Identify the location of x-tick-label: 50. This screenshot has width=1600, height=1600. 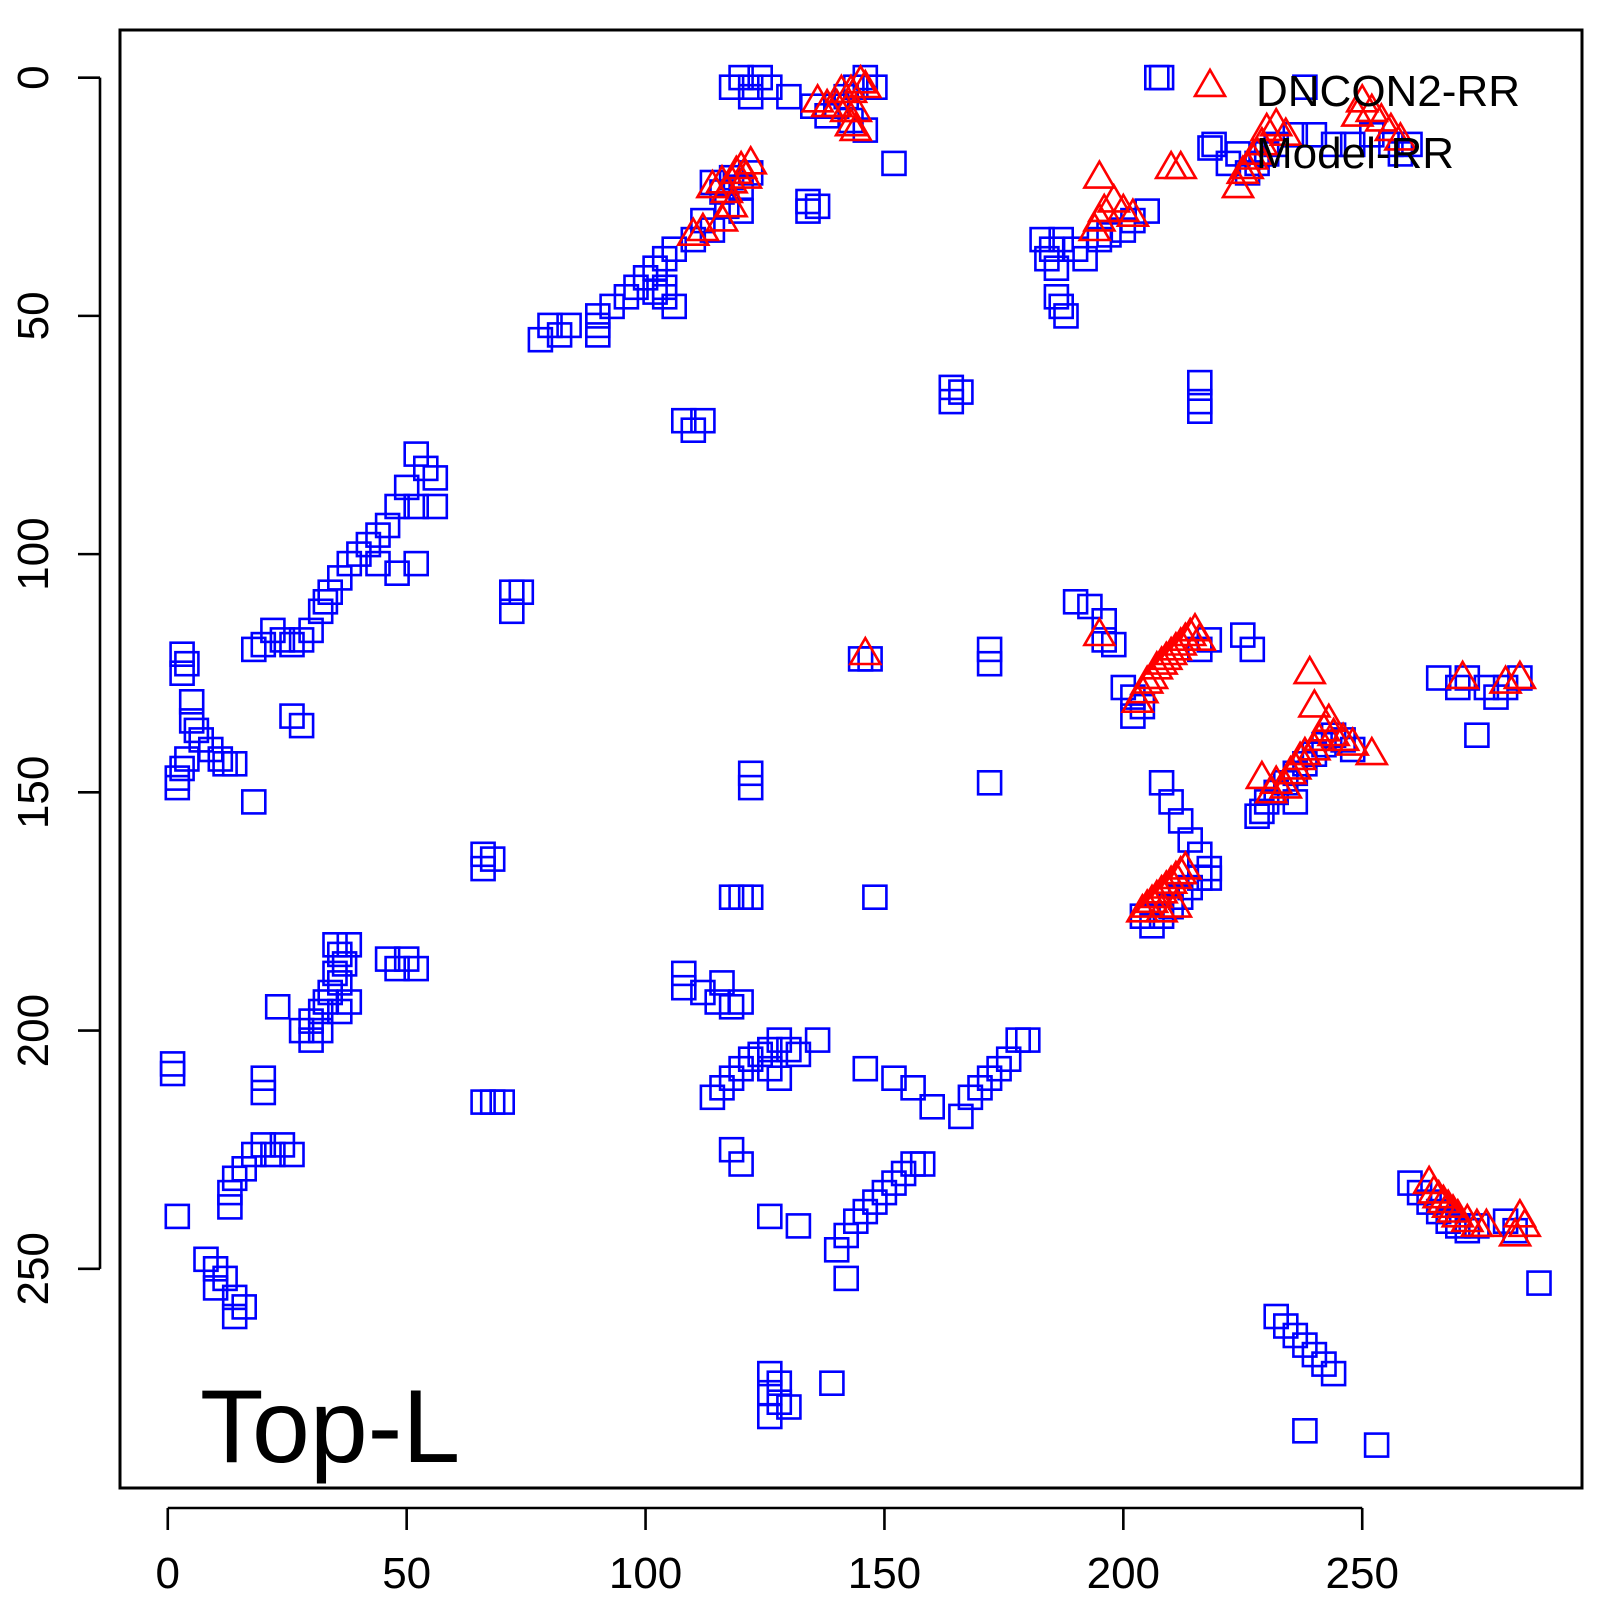
(406, 1573).